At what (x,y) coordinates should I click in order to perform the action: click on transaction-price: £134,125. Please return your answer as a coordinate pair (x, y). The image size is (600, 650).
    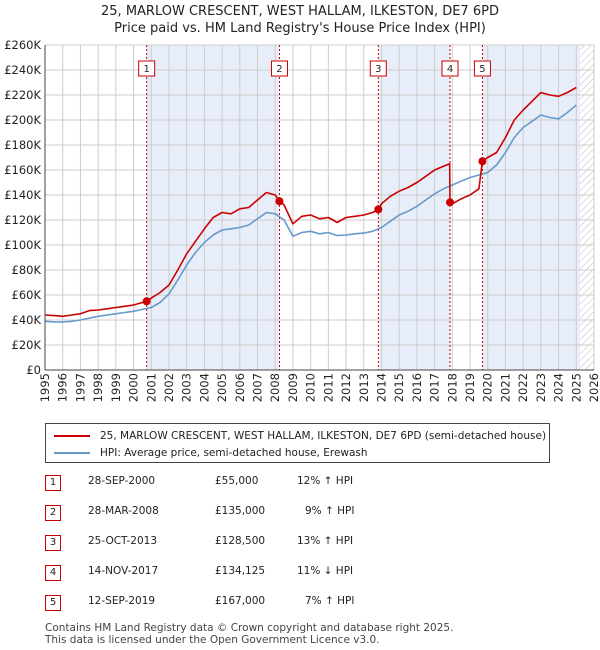
    Looking at the image, I should click on (240, 571).